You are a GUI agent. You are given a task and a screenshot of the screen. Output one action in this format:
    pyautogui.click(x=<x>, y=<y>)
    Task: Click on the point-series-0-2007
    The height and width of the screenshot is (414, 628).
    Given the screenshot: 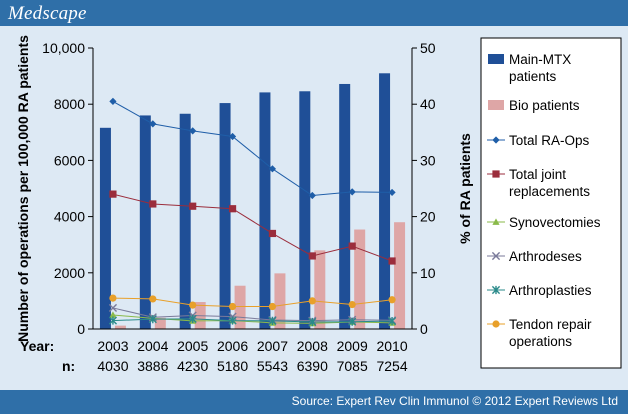 What is the action you would take?
    pyautogui.click(x=272, y=169)
    